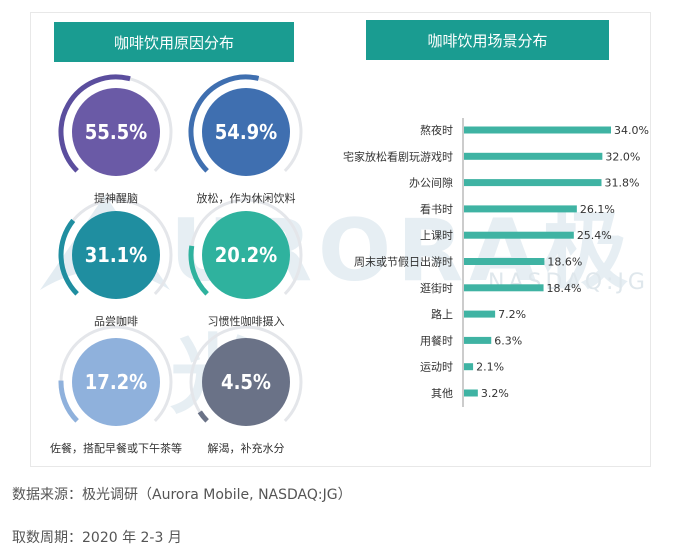 This screenshot has width=678, height=557. What do you see at coordinates (490, 367) in the screenshot?
I see `value-label: 2.1%` at bounding box center [490, 367].